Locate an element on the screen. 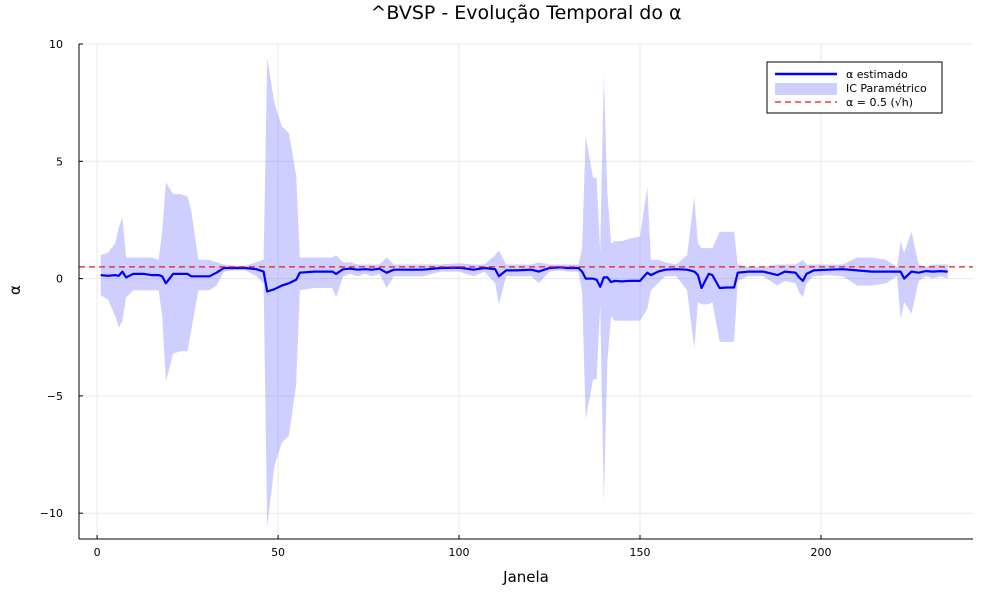  legend-swatch-ci is located at coordinates (806, 89).